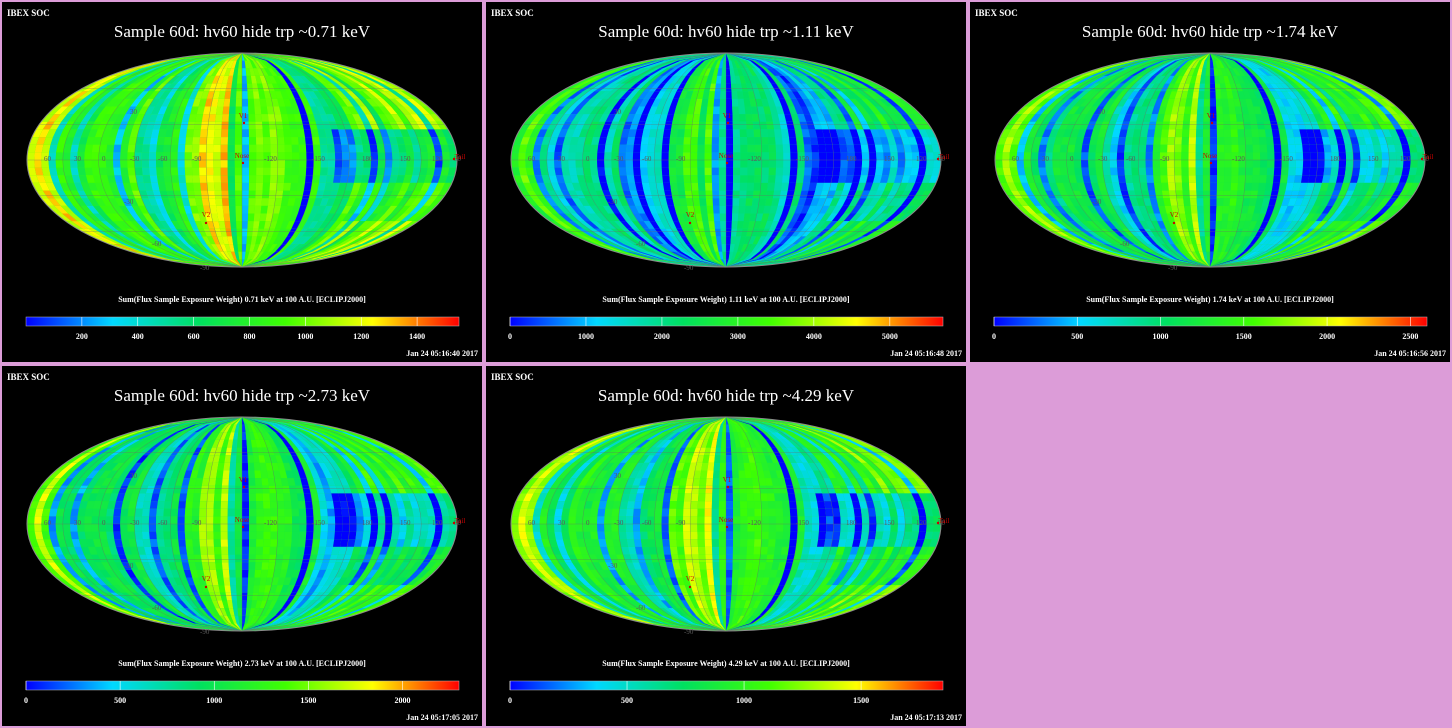  What do you see at coordinates (728, 487) in the screenshot?
I see `marker-v1-point` at bounding box center [728, 487].